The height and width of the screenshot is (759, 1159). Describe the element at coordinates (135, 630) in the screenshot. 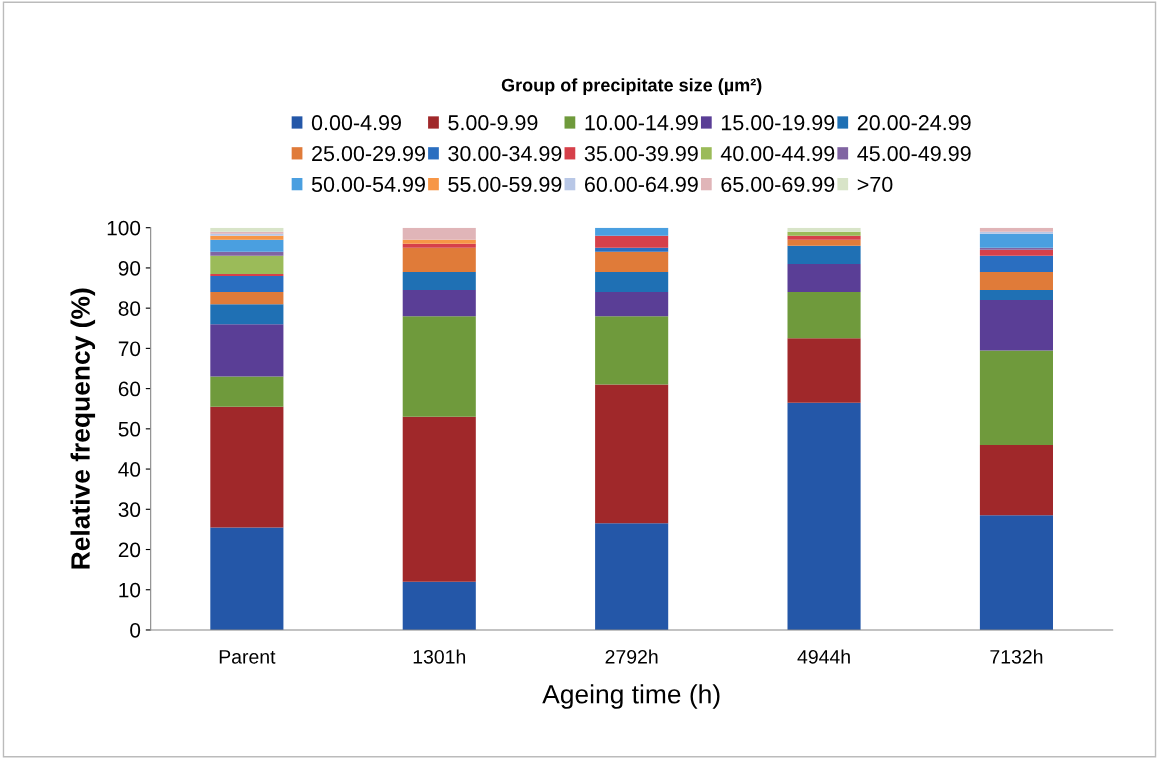

I see `y-tick-label: 0` at that location.